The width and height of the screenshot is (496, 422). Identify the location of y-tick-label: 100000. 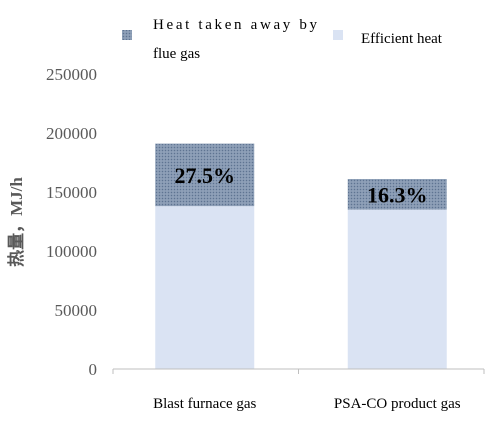
(71, 251).